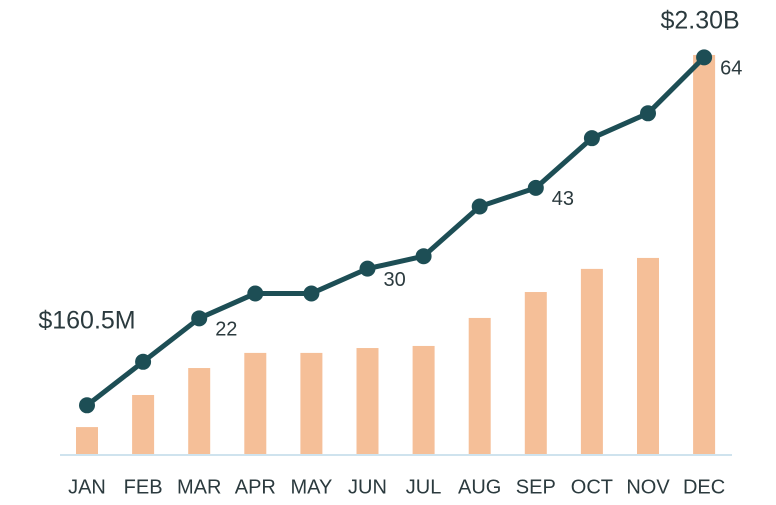 The height and width of the screenshot is (505, 776). Describe the element at coordinates (226, 330) in the screenshot. I see `data-label: 22` at that location.